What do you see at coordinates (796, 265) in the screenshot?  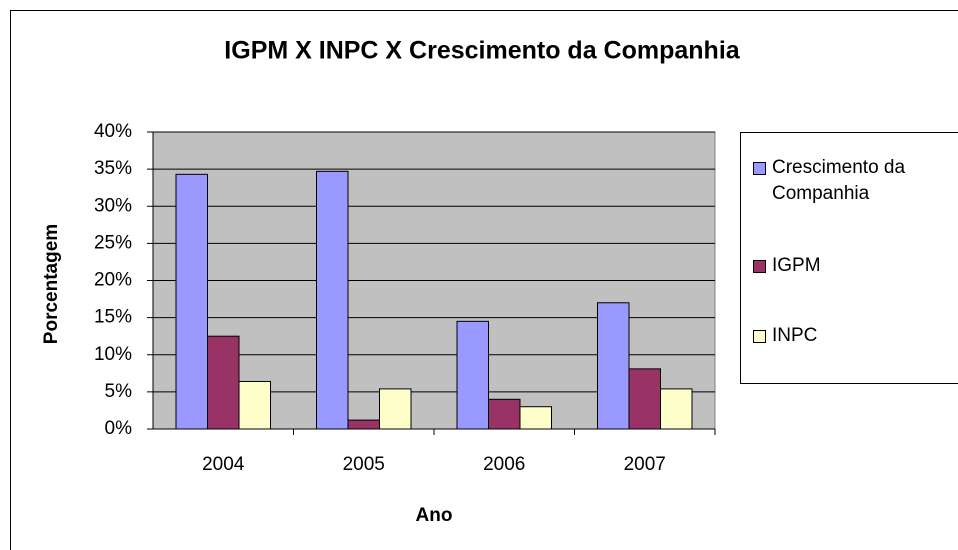 I see `legend-label: IGPM` at bounding box center [796, 265].